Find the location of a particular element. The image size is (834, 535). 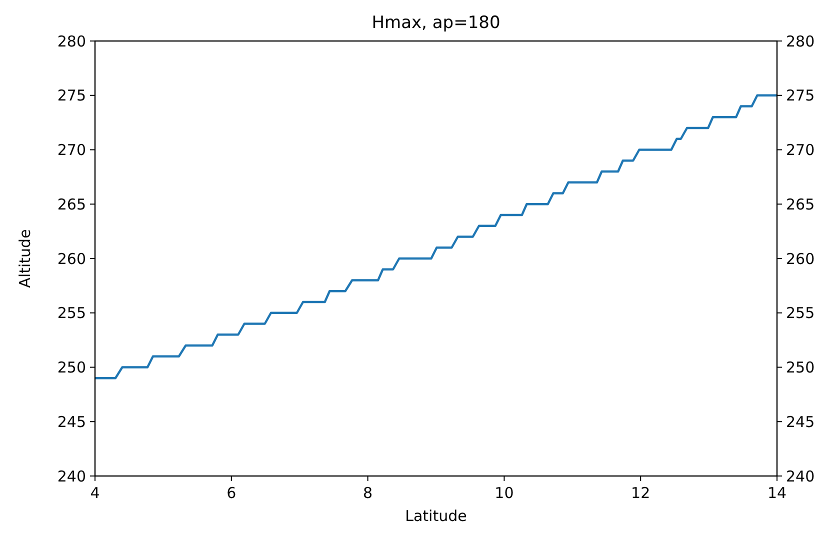

y2-tick-label: 265 is located at coordinates (800, 204).